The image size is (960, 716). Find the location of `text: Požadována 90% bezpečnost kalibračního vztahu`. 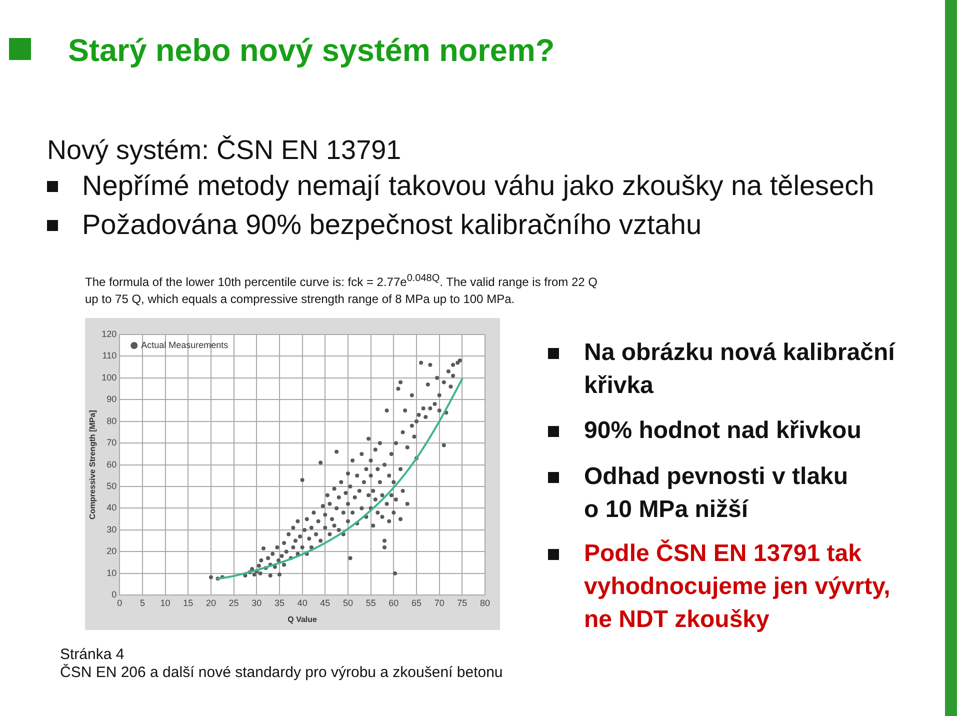

text: Požadována 90% bezpečnost kalibračního vztahu is located at coordinates (392, 225).